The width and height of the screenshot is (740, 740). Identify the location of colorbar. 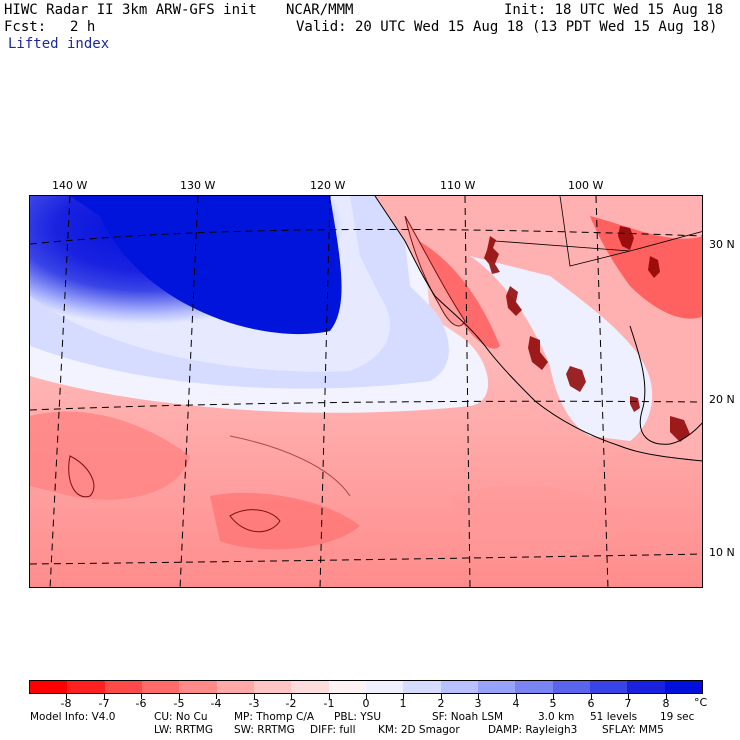
(366, 687).